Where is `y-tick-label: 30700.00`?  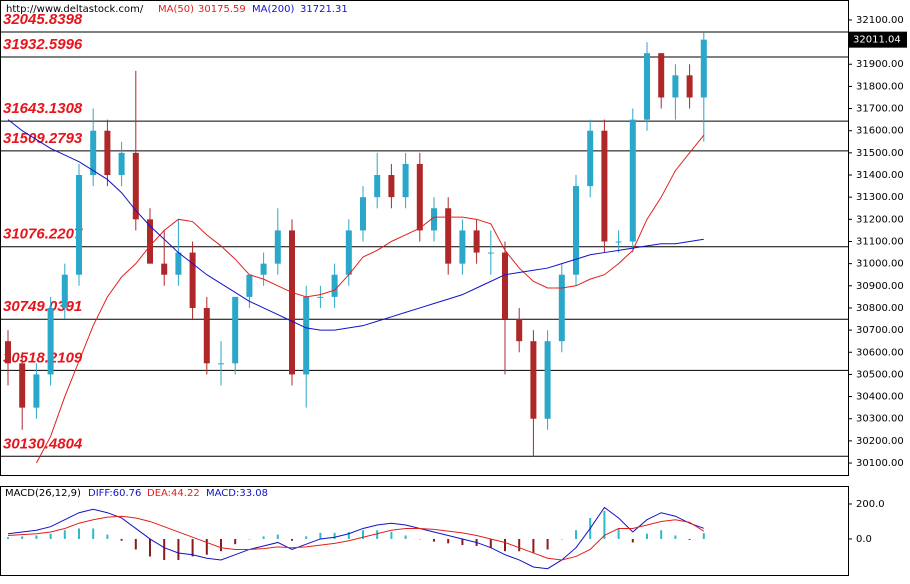 y-tick-label: 30700.00 is located at coordinates (880, 330).